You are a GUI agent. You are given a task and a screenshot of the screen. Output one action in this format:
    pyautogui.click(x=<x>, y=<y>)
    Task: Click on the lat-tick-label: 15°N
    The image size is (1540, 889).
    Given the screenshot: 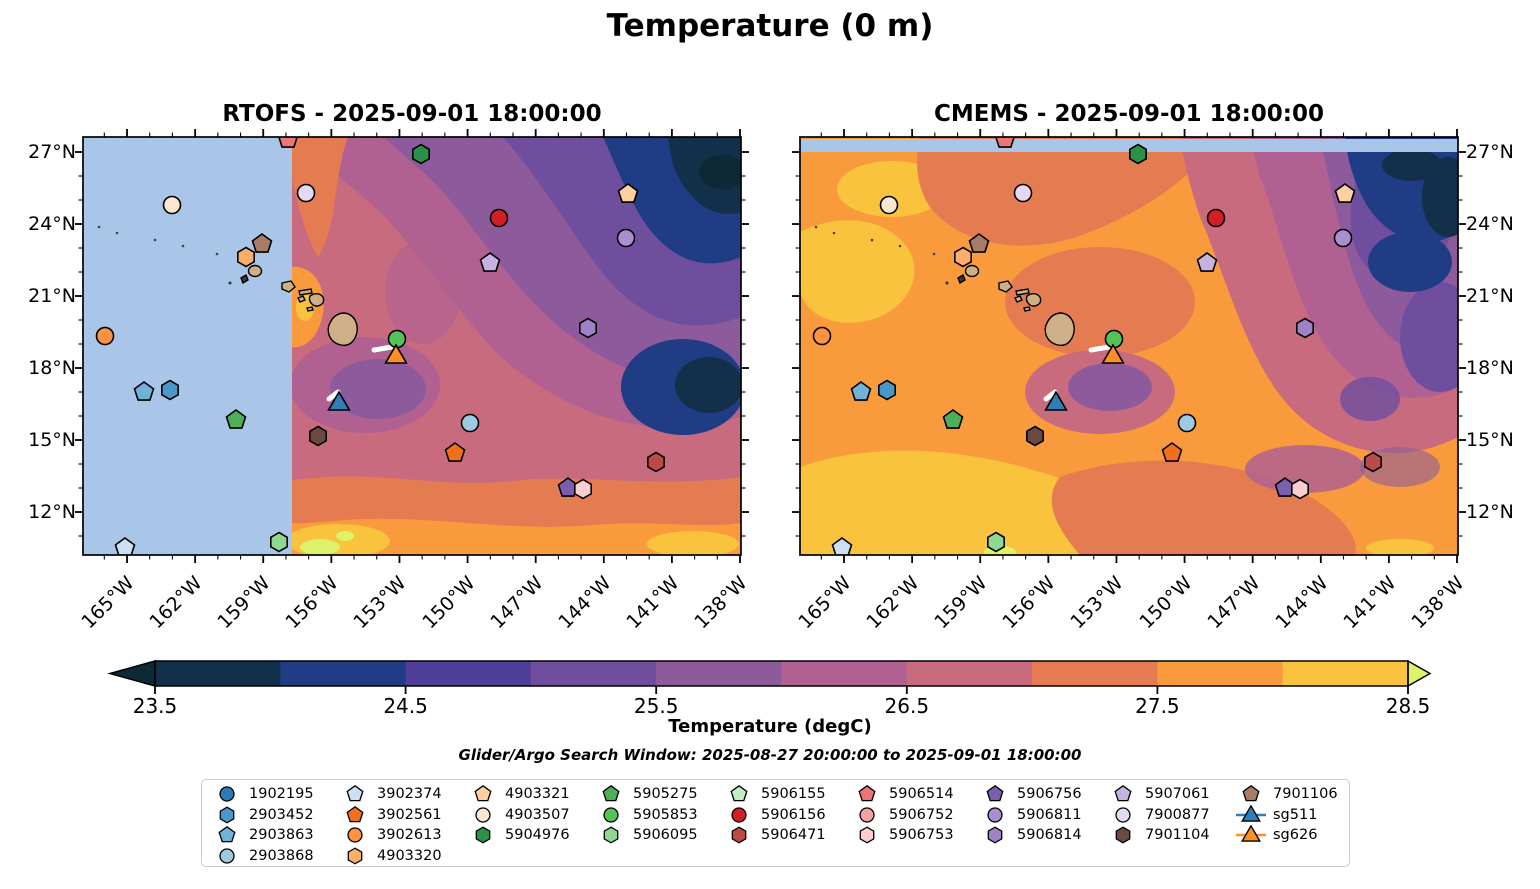 What is the action you would take?
    pyautogui.click(x=1490, y=440)
    